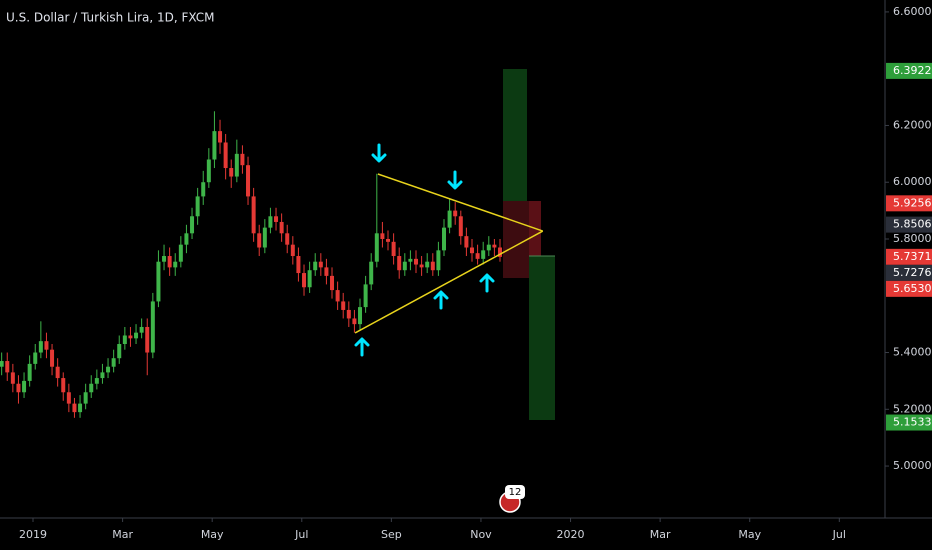 The image size is (932, 550). I want to click on price-label: 5.72761, so click(912, 272).